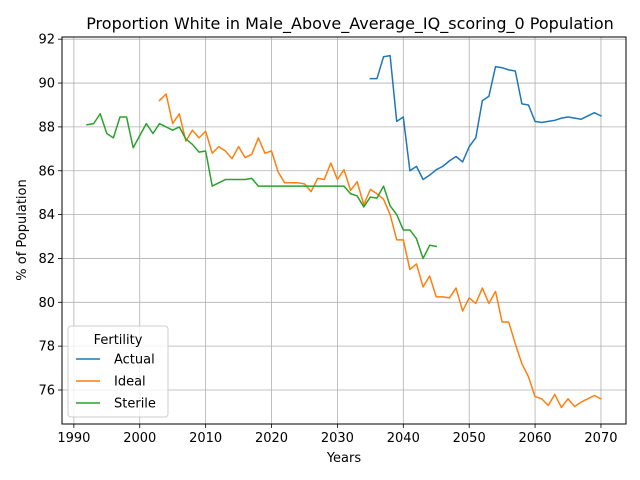 This screenshot has height=480, width=640. What do you see at coordinates (205, 438) in the screenshot?
I see `x-tick-label: 2010` at bounding box center [205, 438].